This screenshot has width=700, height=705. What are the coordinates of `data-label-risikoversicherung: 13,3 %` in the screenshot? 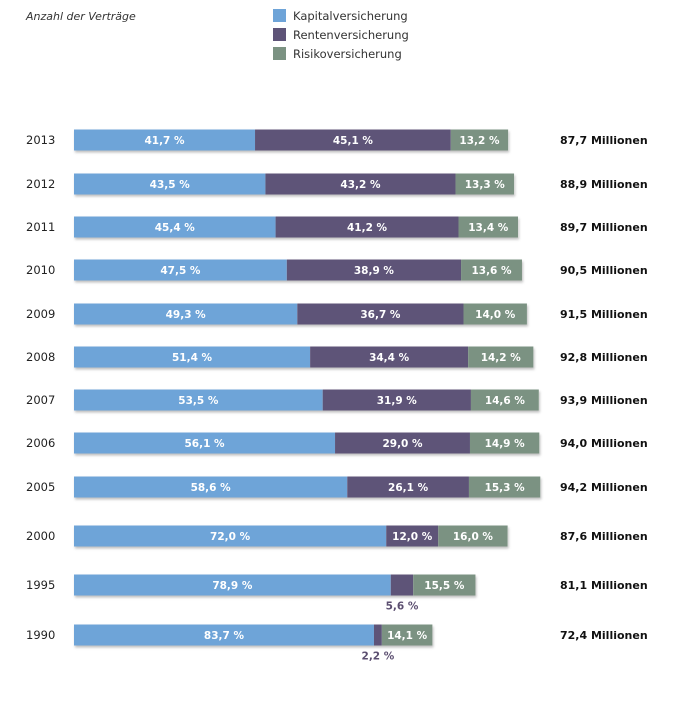 It's located at (485, 185).